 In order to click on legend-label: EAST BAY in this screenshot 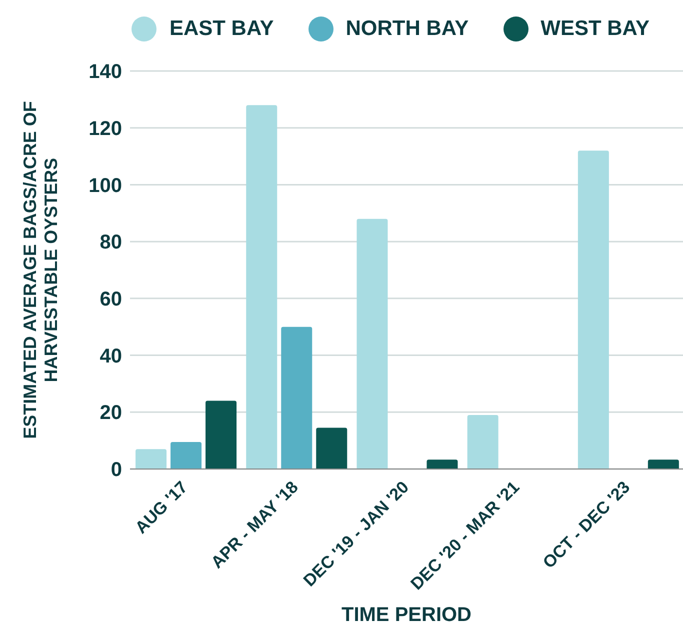, I will do `click(221, 29)`.